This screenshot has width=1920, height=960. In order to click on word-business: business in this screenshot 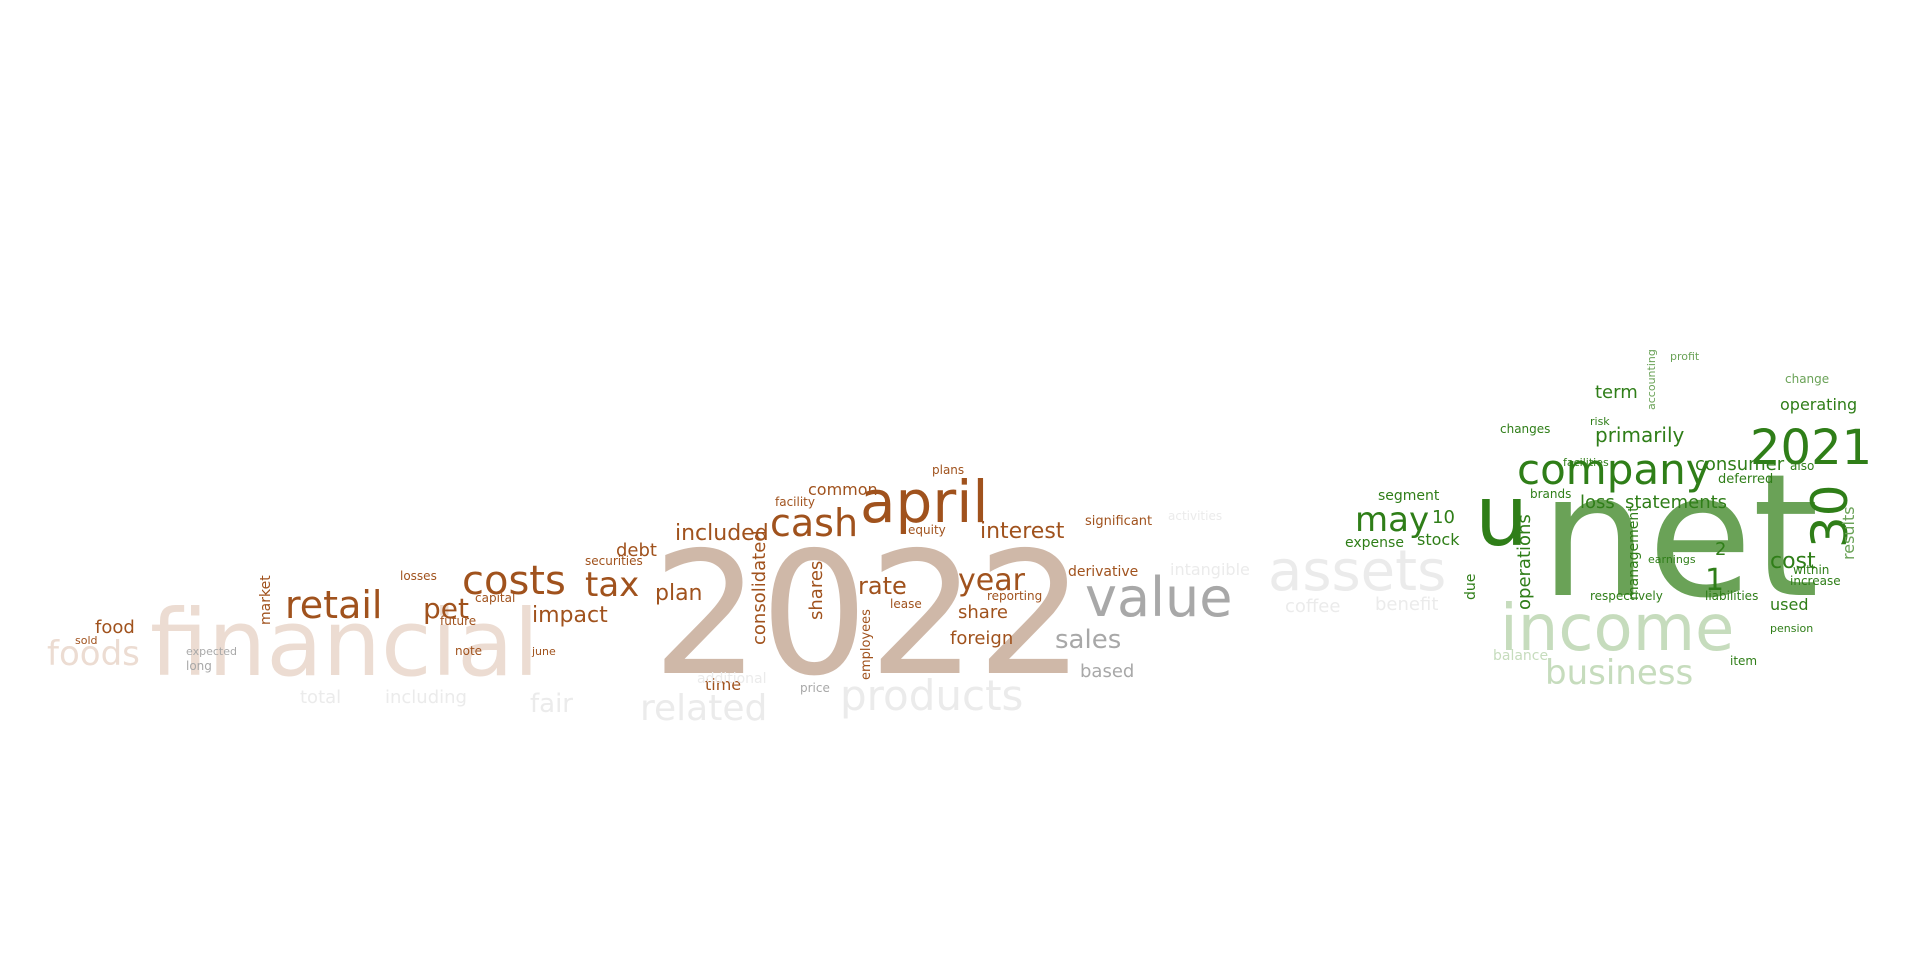, I will do `click(1619, 673)`.